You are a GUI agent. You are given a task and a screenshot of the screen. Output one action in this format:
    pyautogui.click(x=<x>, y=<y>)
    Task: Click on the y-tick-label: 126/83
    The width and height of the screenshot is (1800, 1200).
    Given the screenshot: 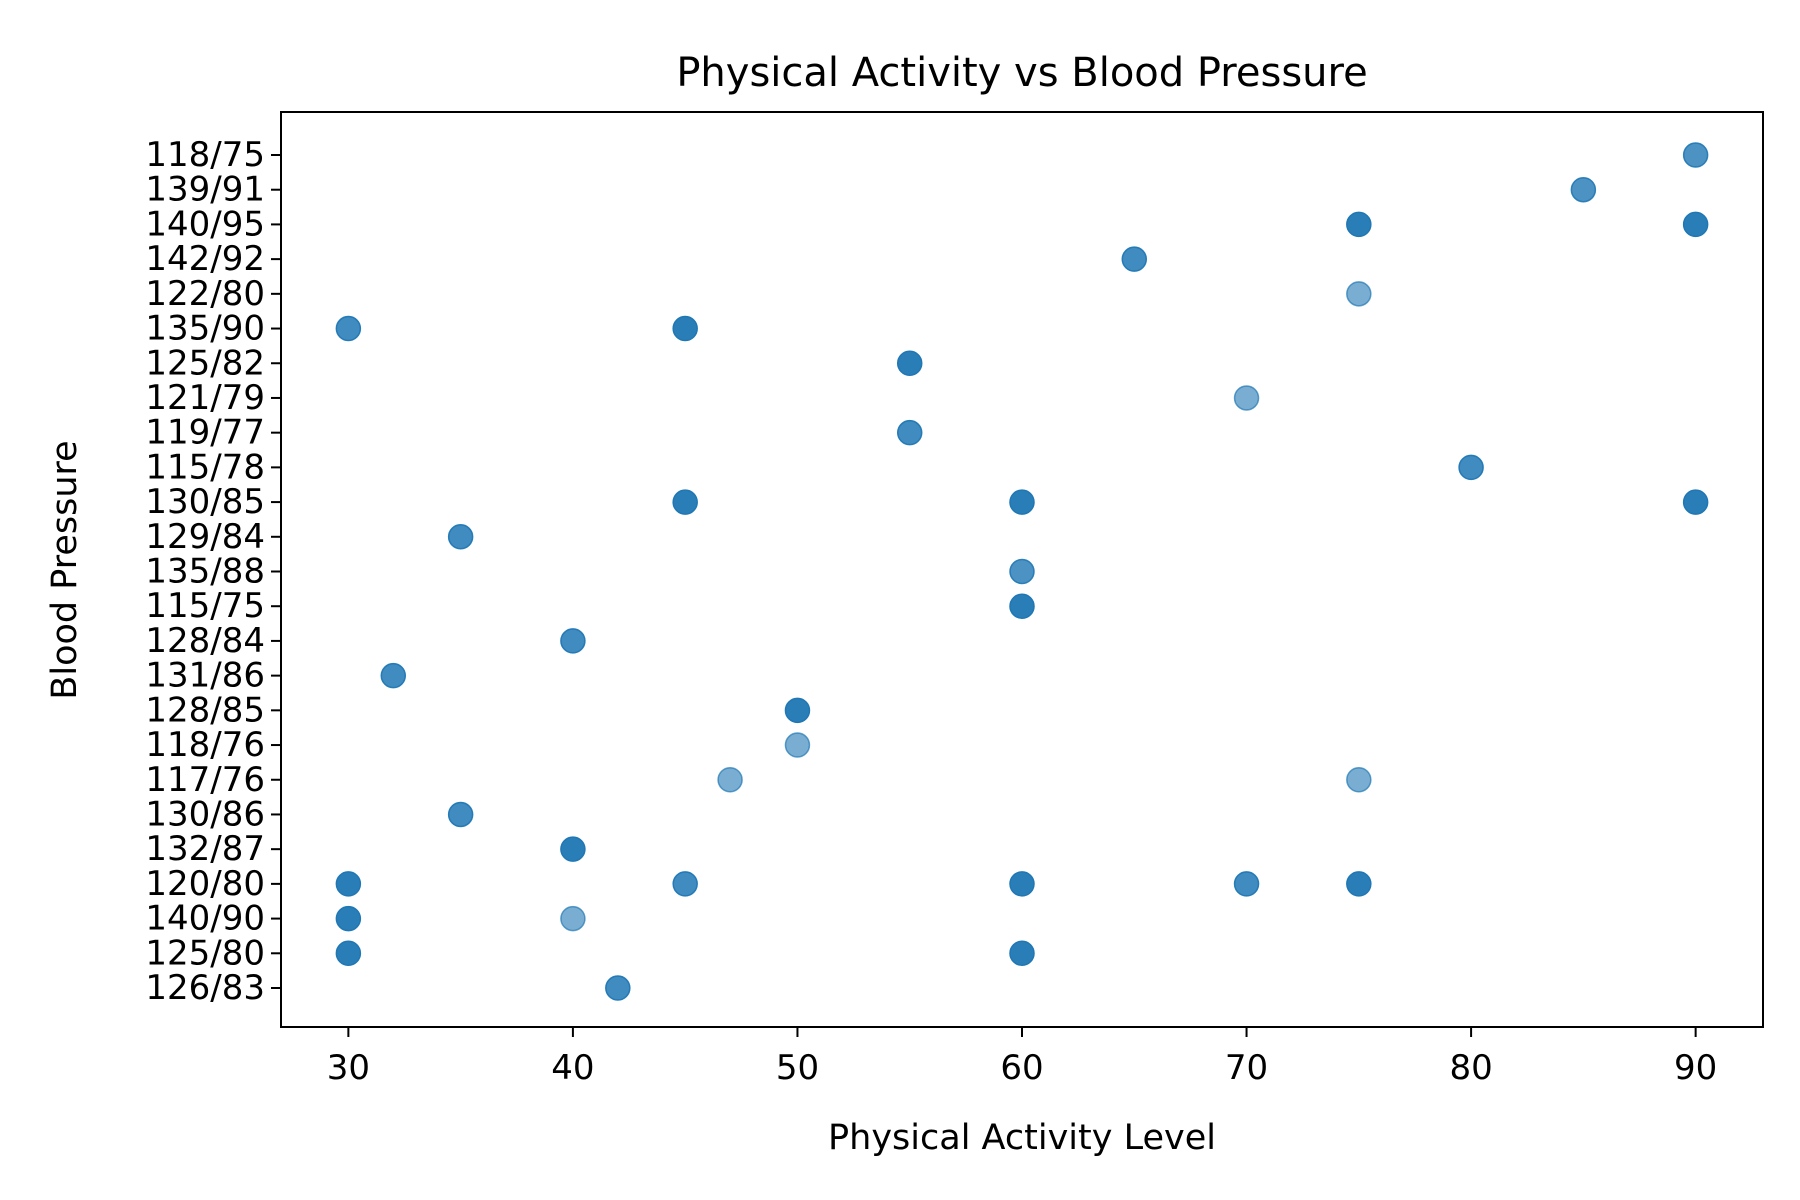 What is the action you would take?
    pyautogui.click(x=205, y=988)
    